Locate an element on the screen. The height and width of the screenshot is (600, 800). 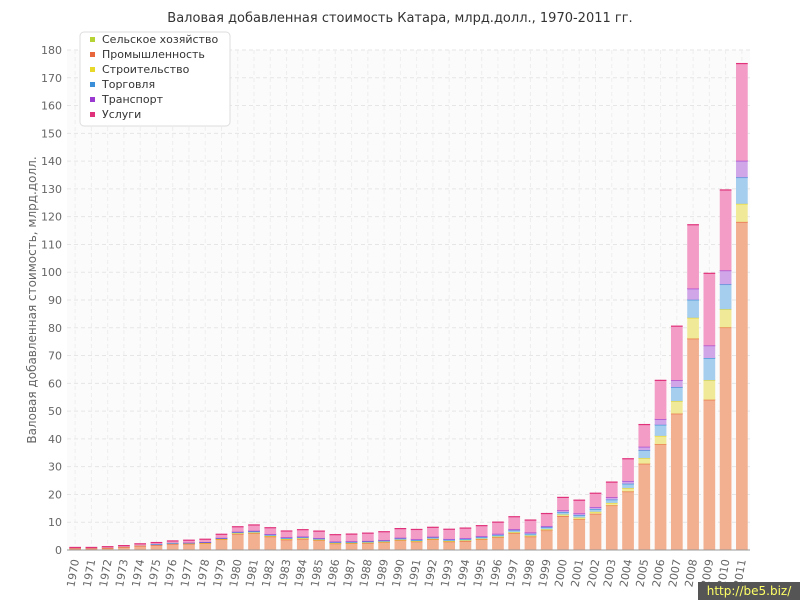
y-tick-label: 150 is located at coordinates (51, 133).